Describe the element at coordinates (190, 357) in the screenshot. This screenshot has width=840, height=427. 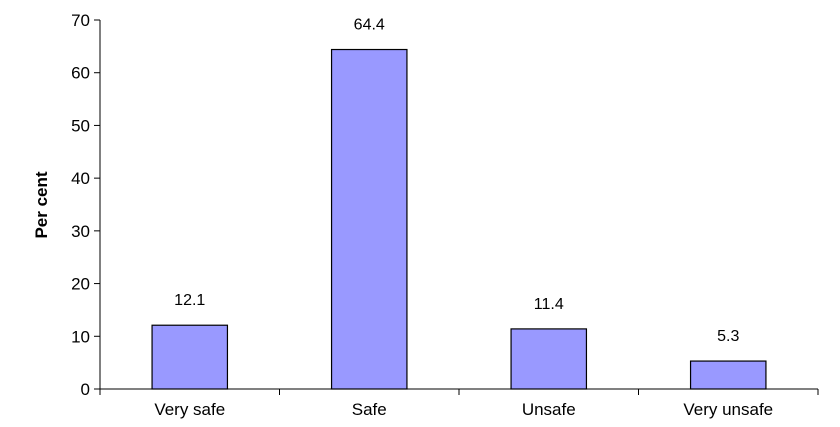
I see `bar-very-safe` at that location.